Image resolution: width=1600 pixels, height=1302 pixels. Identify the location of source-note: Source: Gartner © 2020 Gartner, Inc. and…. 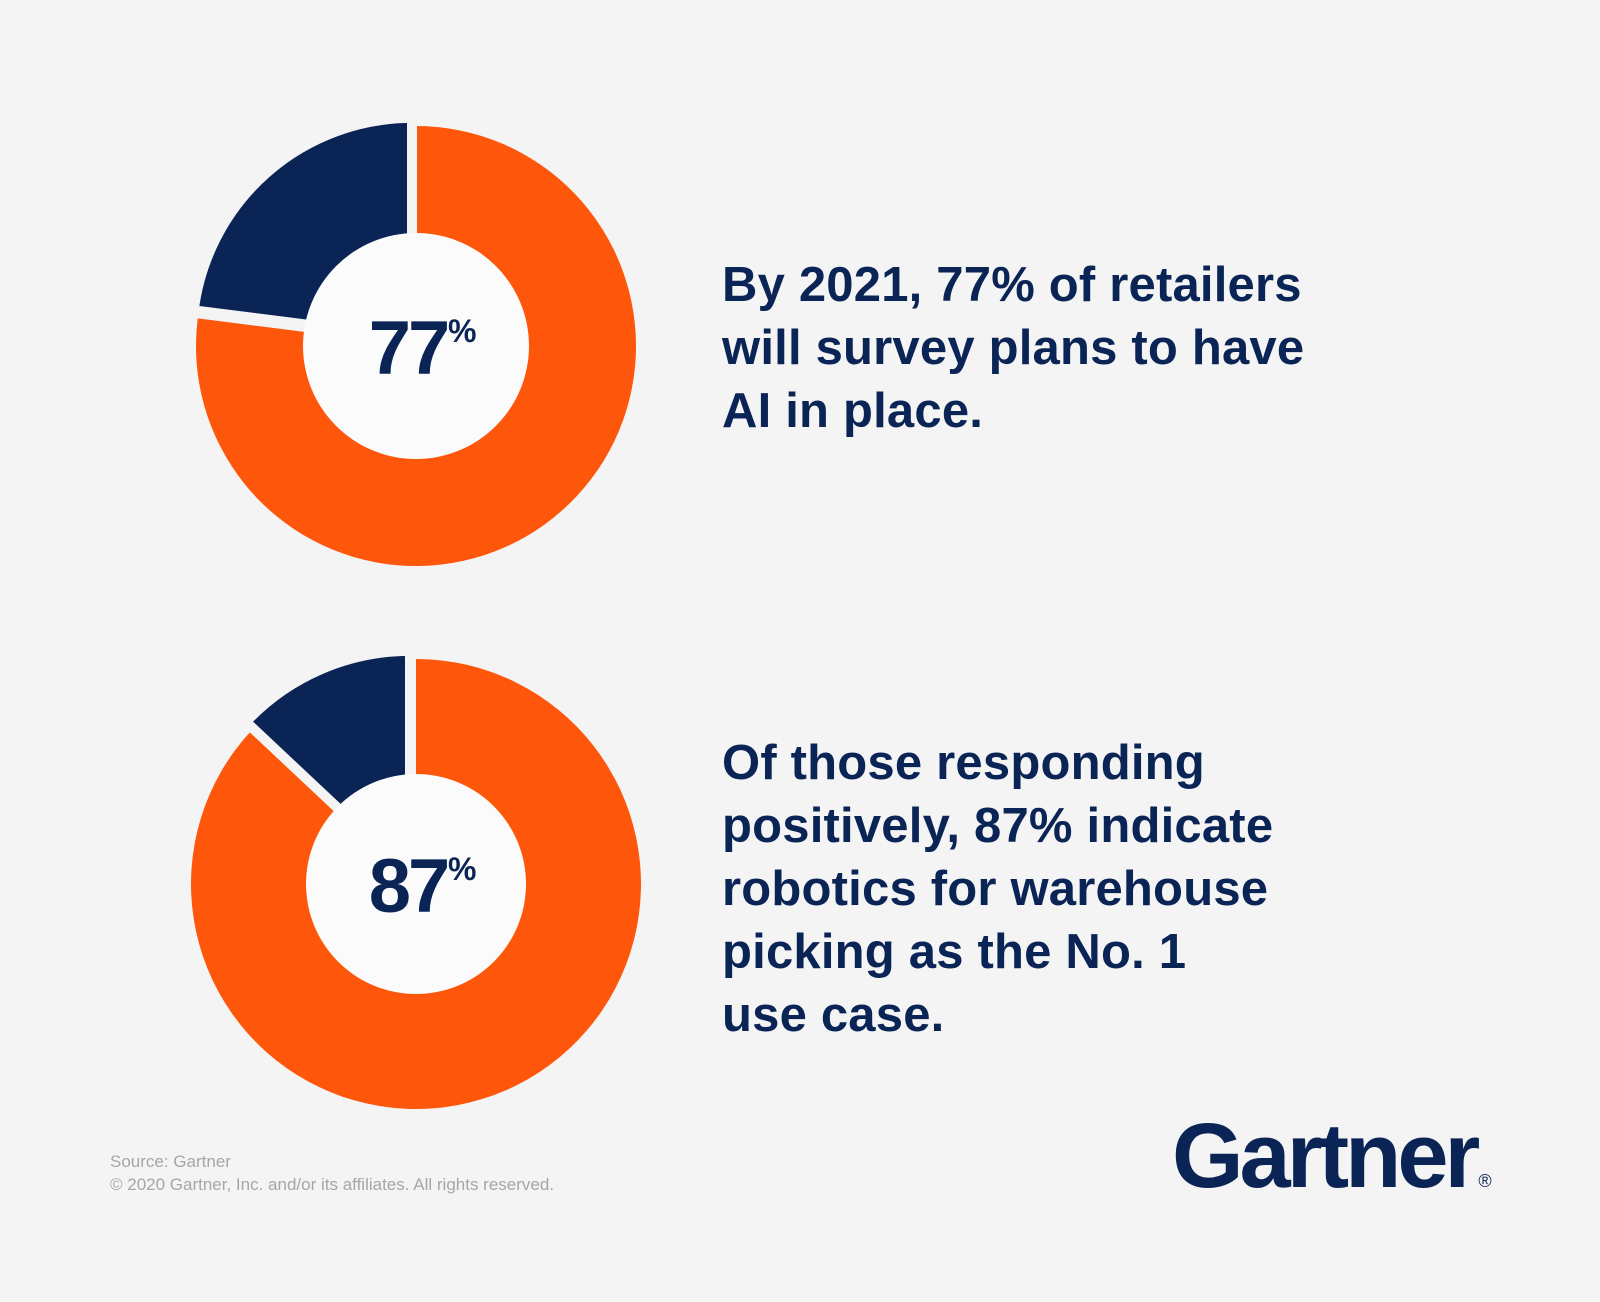
(332, 1173).